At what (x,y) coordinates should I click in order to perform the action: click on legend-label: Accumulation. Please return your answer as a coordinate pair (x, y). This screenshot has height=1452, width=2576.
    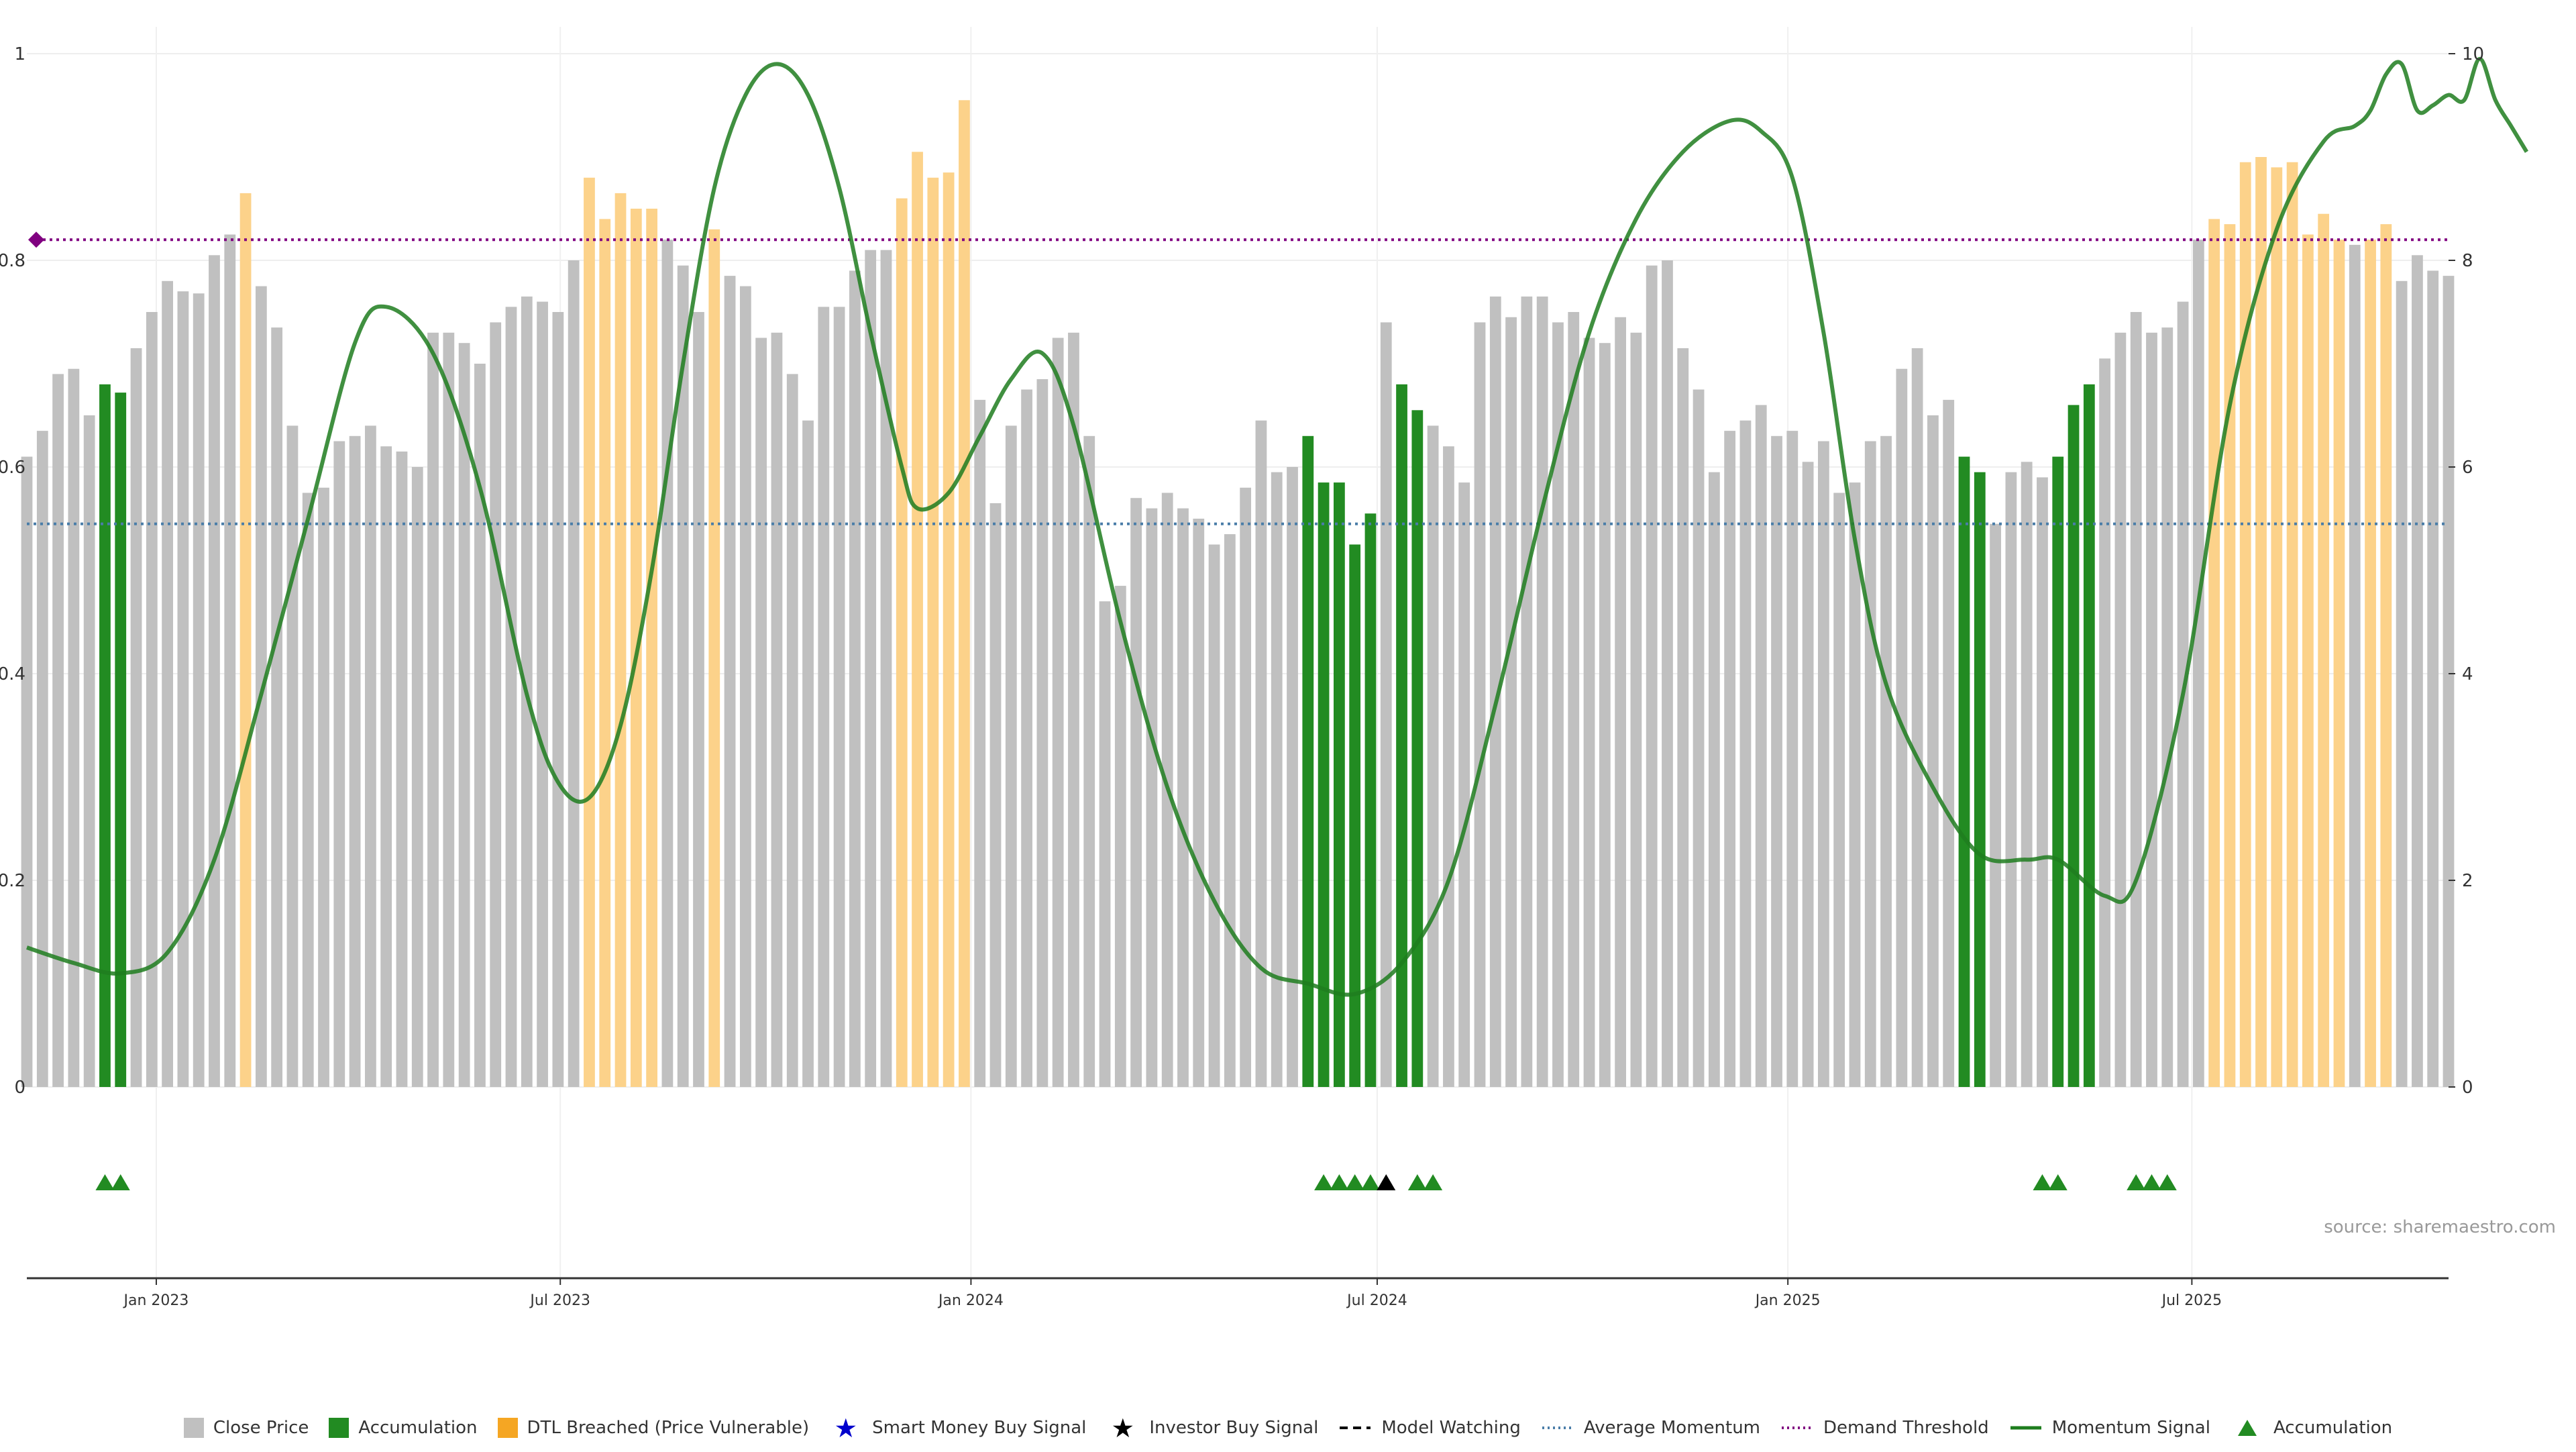
    Looking at the image, I should click on (418, 1428).